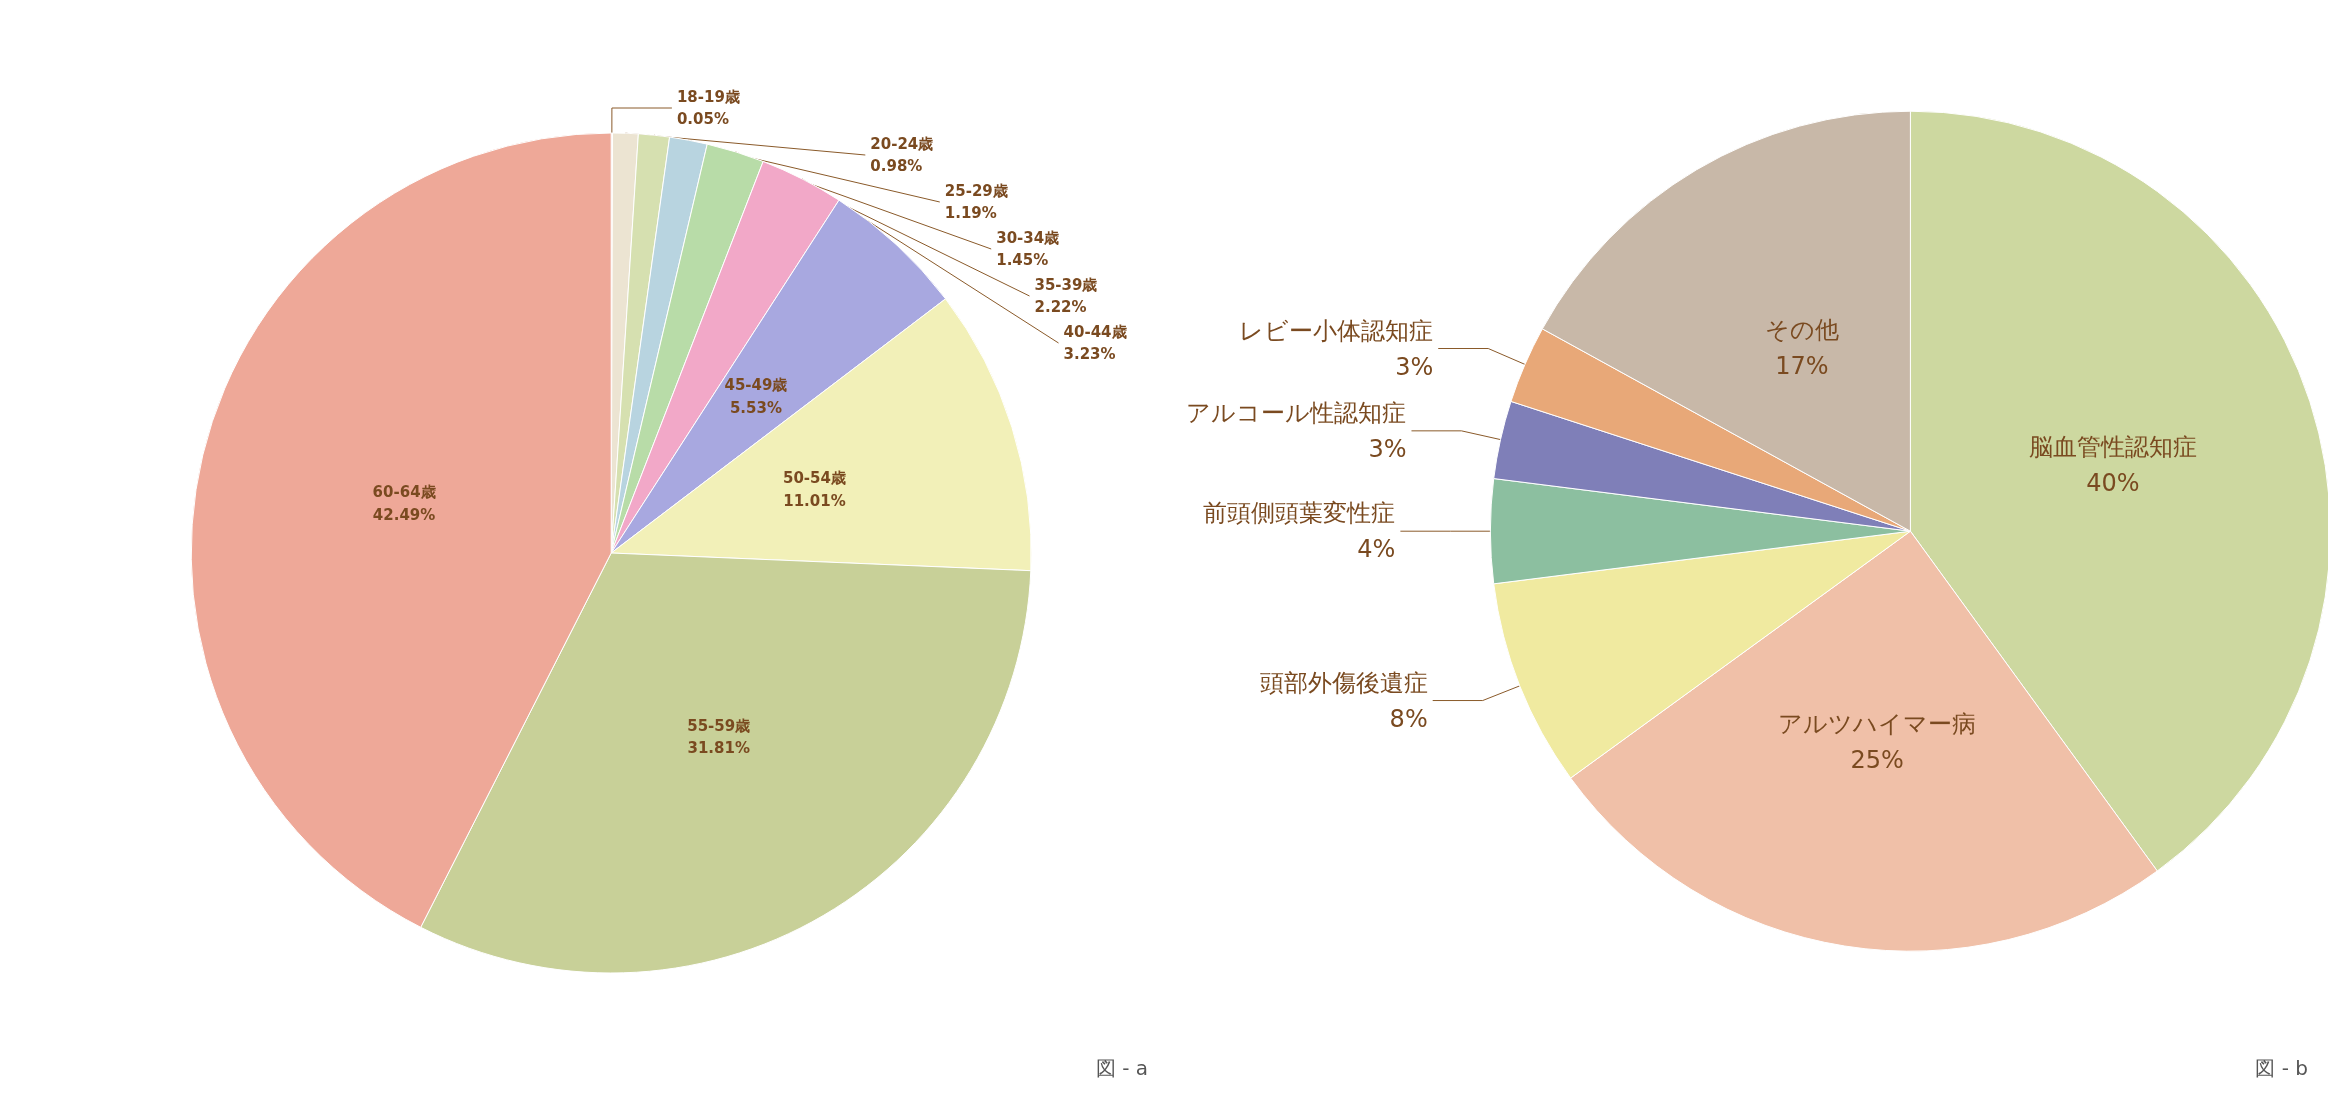 The image size is (2346, 1114). I want to click on text: 図 - a, so click(1121, 1068).